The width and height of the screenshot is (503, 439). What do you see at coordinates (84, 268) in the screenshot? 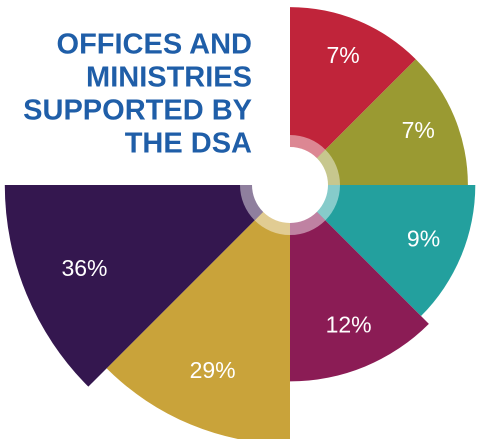
I see `value-label: 36%` at bounding box center [84, 268].